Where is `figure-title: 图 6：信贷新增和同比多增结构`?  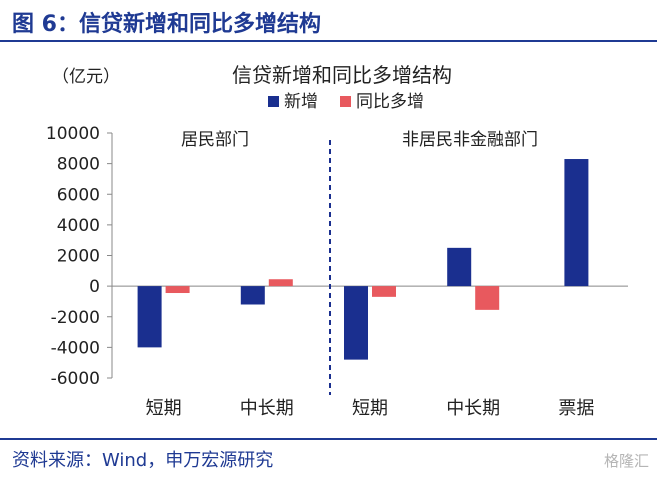
figure-title: 图 6：信贷新增和同比多增结构 is located at coordinates (166, 24).